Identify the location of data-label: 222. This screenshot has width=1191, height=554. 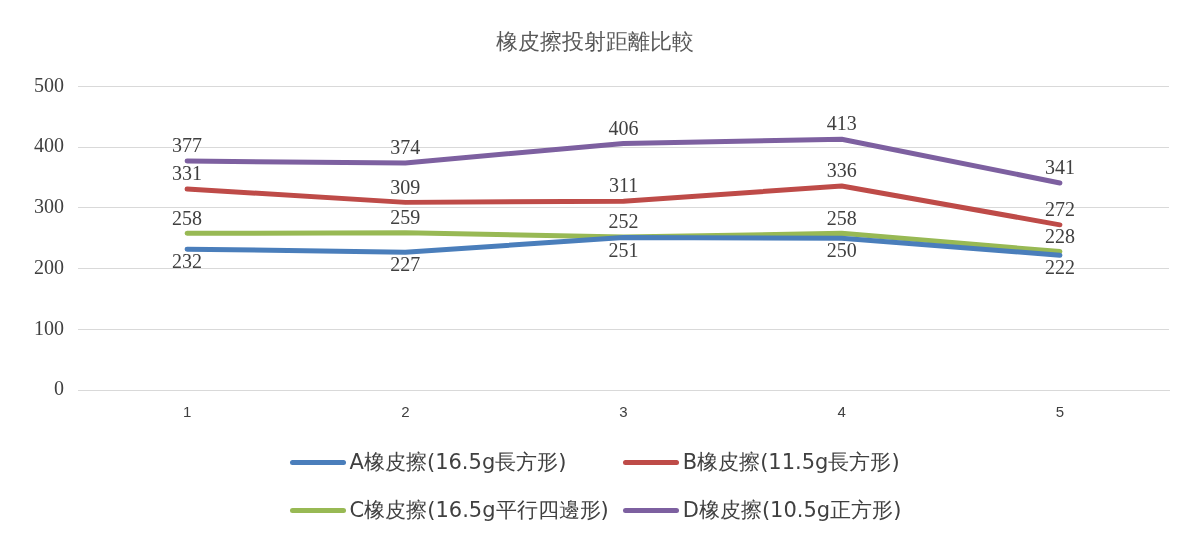
(1059, 267).